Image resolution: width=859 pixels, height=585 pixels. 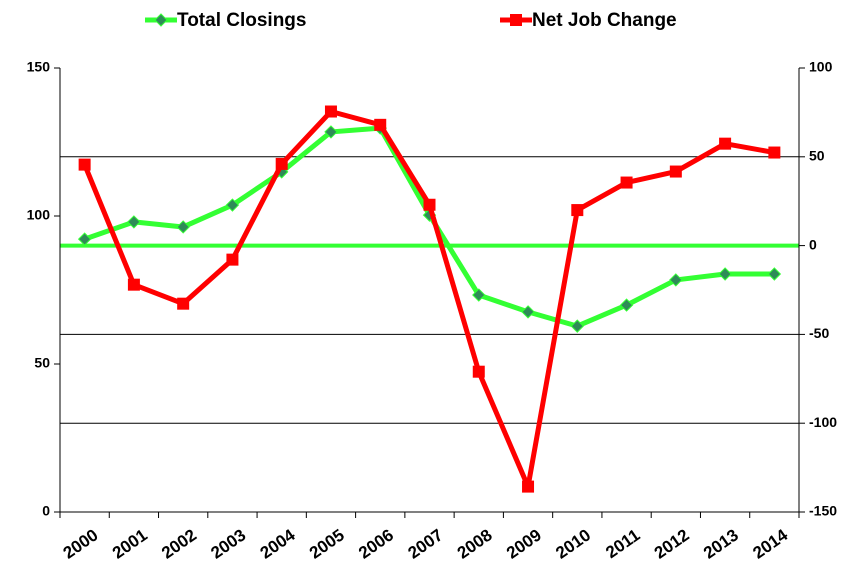 I want to click on legend-label: Net Job Change, so click(x=604, y=20).